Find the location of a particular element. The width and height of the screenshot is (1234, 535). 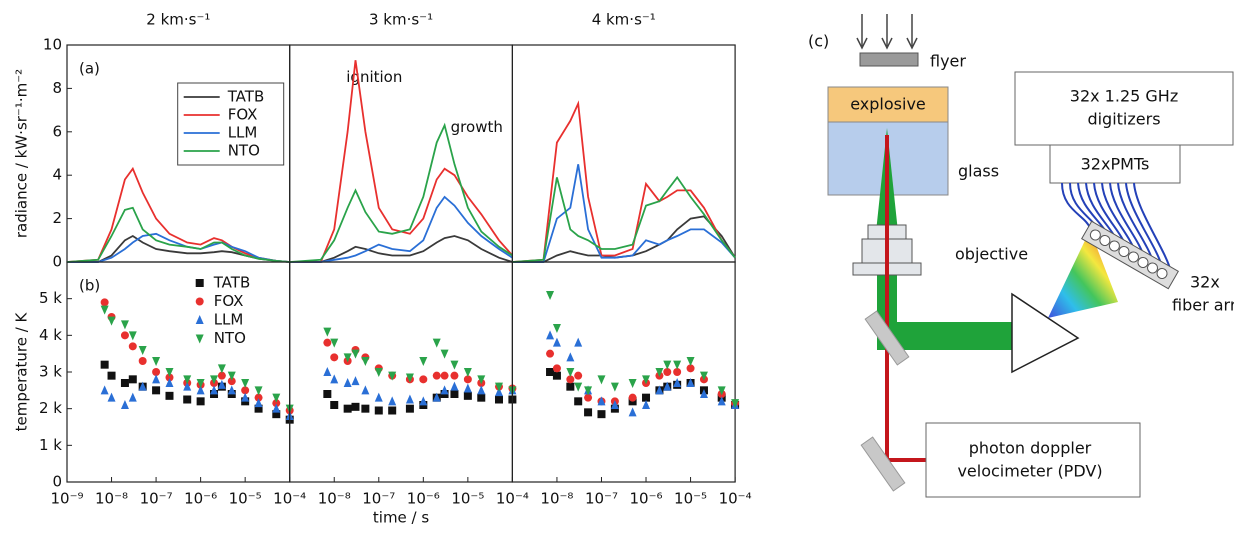

y-tick-label: 2 k is located at coordinates (50, 408).